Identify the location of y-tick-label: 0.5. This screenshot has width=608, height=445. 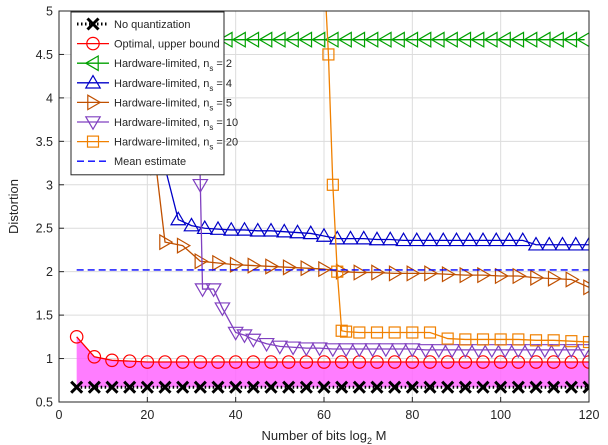
(44, 403).